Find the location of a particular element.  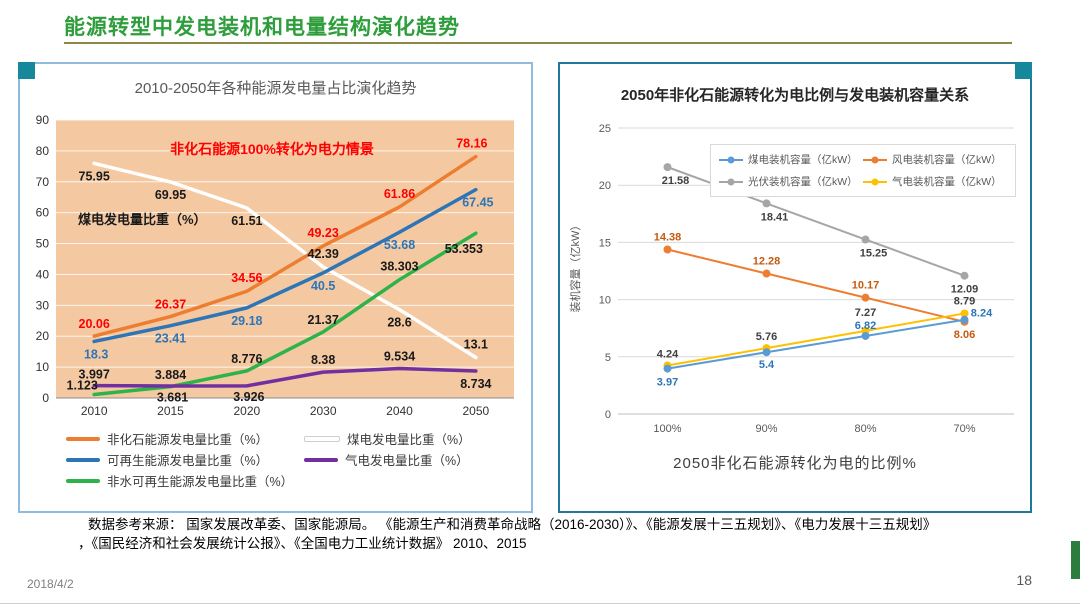

data-label: 20.06 is located at coordinates (94, 324).